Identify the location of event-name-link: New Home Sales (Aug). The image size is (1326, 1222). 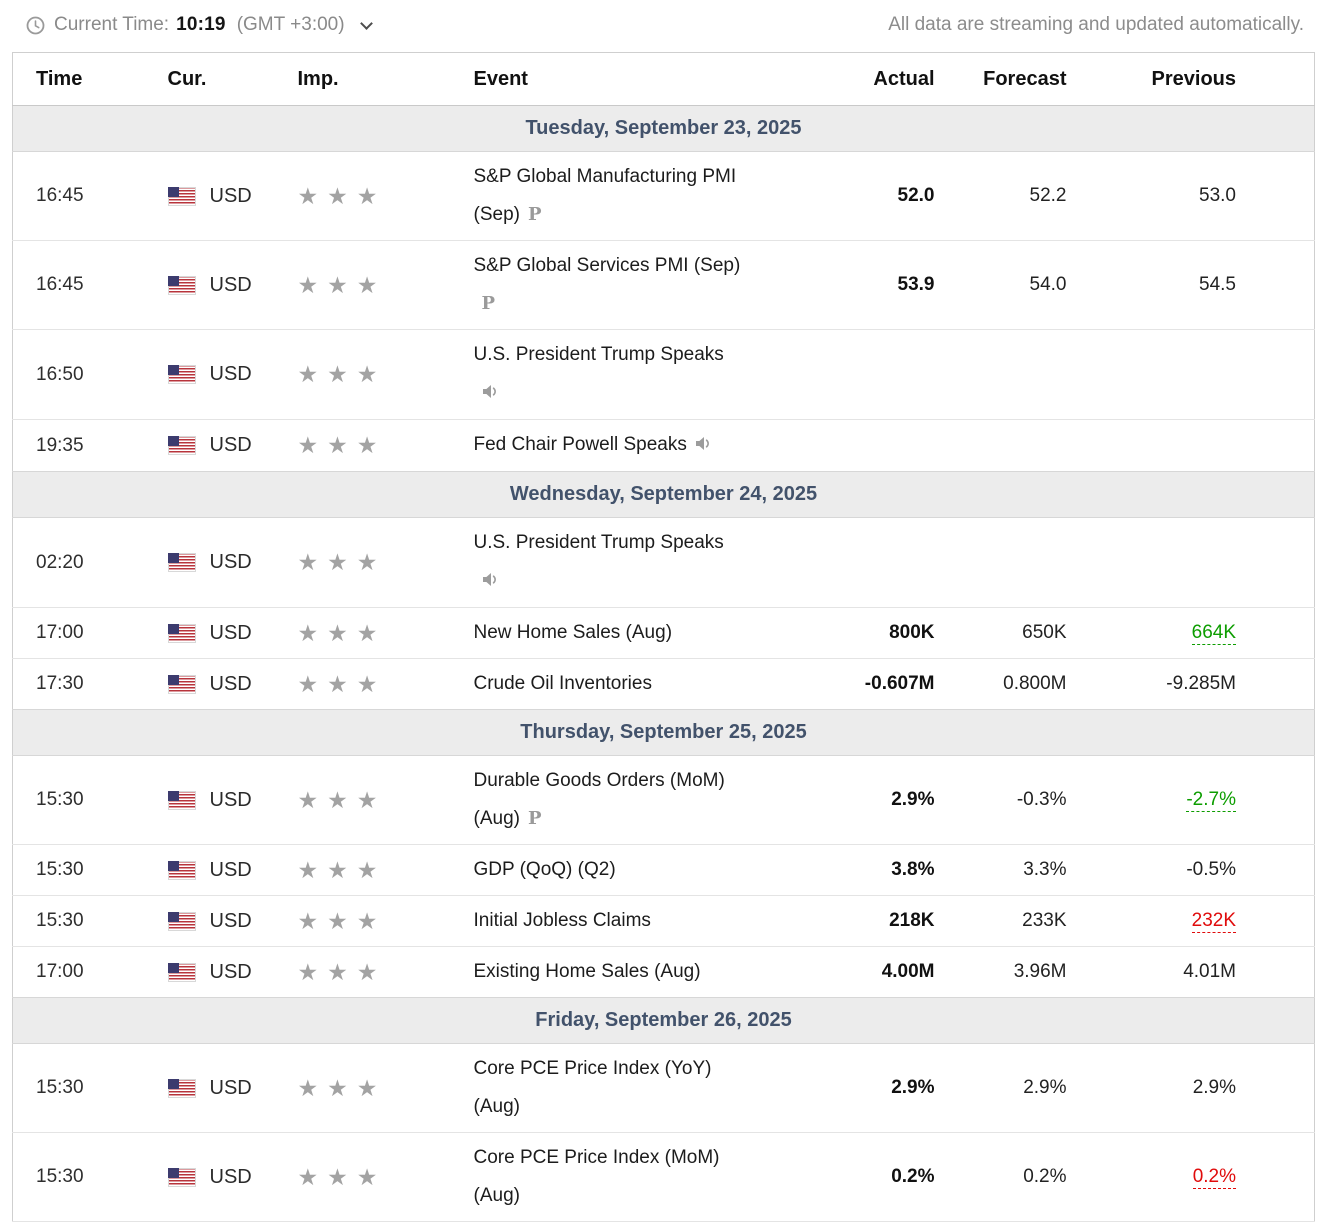
(653, 633).